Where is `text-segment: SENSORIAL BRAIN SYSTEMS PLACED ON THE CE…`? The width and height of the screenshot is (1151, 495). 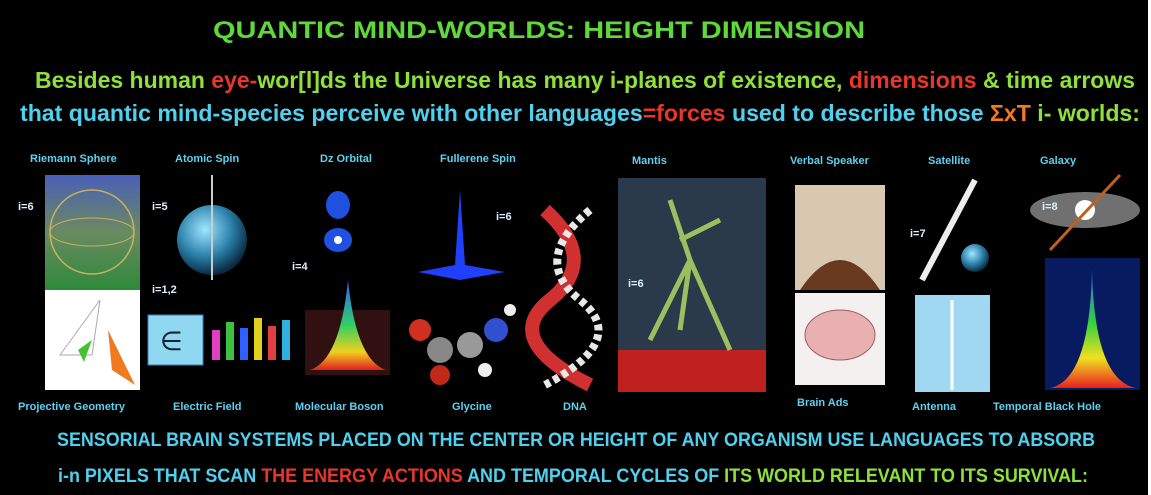 text-segment: SENSORIAL BRAIN SYSTEMS PLACED ON THE CE… is located at coordinates (576, 440).